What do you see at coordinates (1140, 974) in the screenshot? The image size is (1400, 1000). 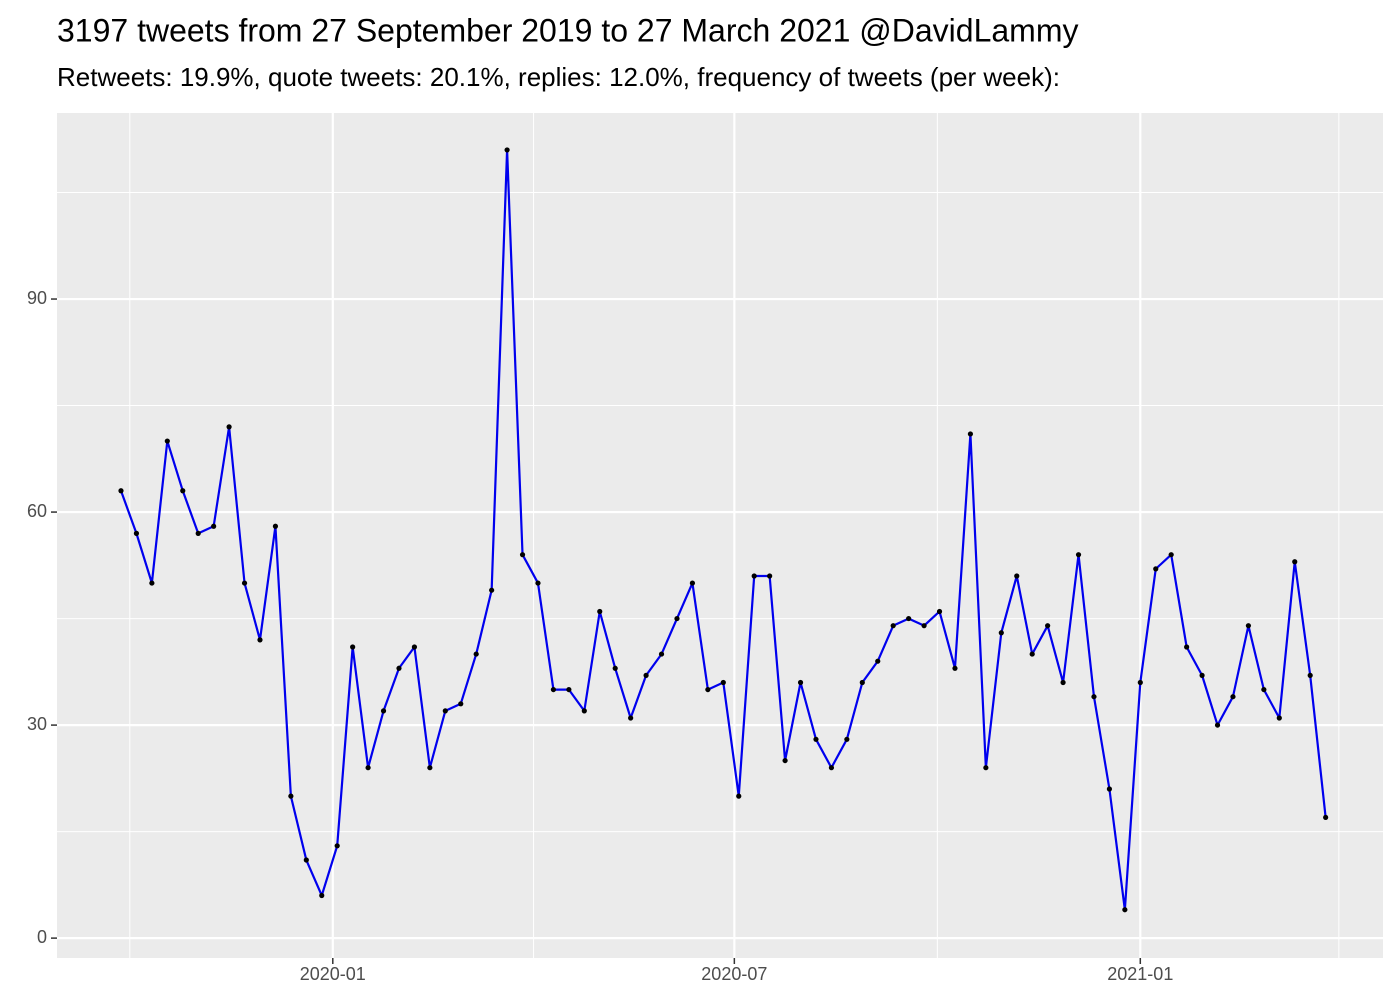 I see `x-tick-label: 2021-01` at bounding box center [1140, 974].